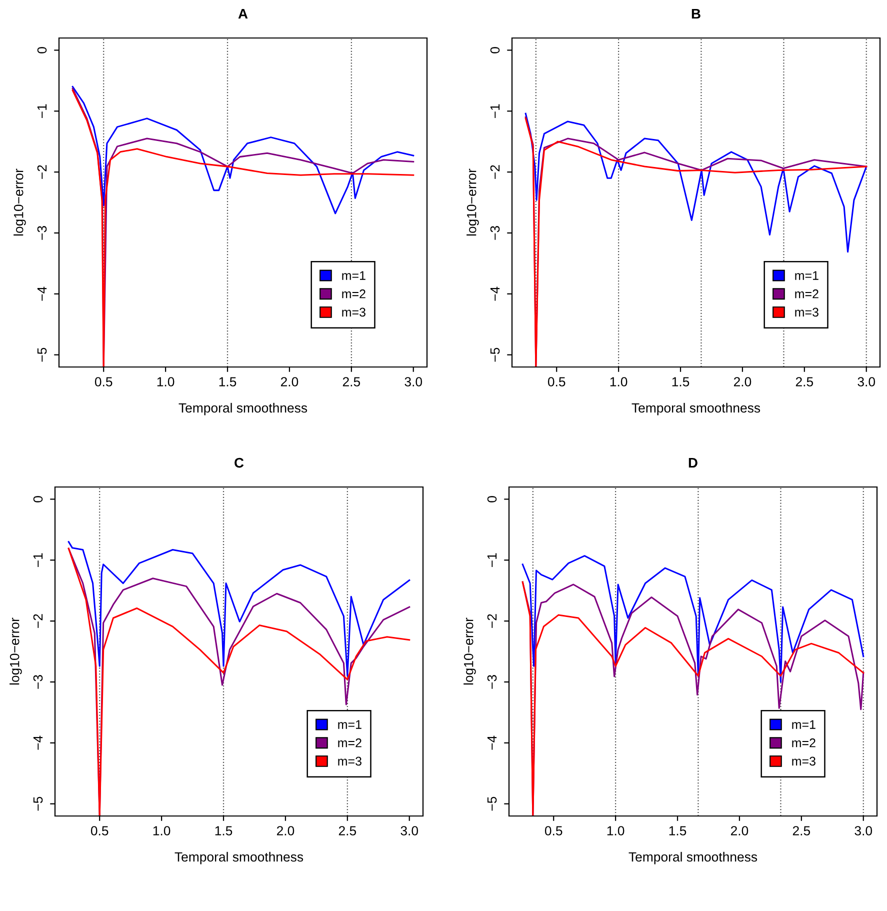 The height and width of the screenshot is (911, 887). What do you see at coordinates (693, 463) in the screenshot?
I see `chart-title: D` at bounding box center [693, 463].